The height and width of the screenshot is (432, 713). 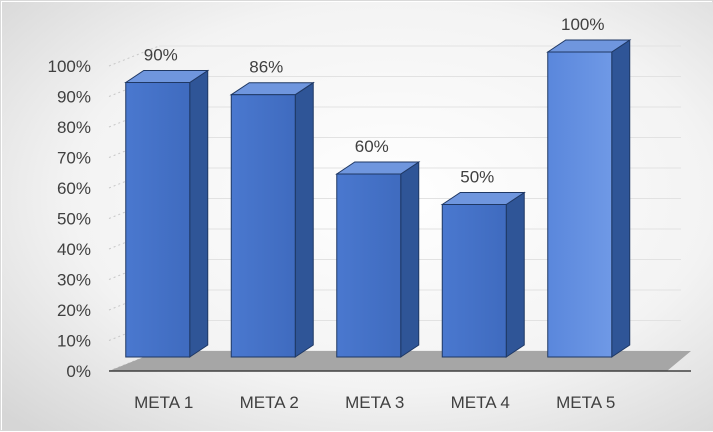 I want to click on gridline-side, so click(x=134, y=56).